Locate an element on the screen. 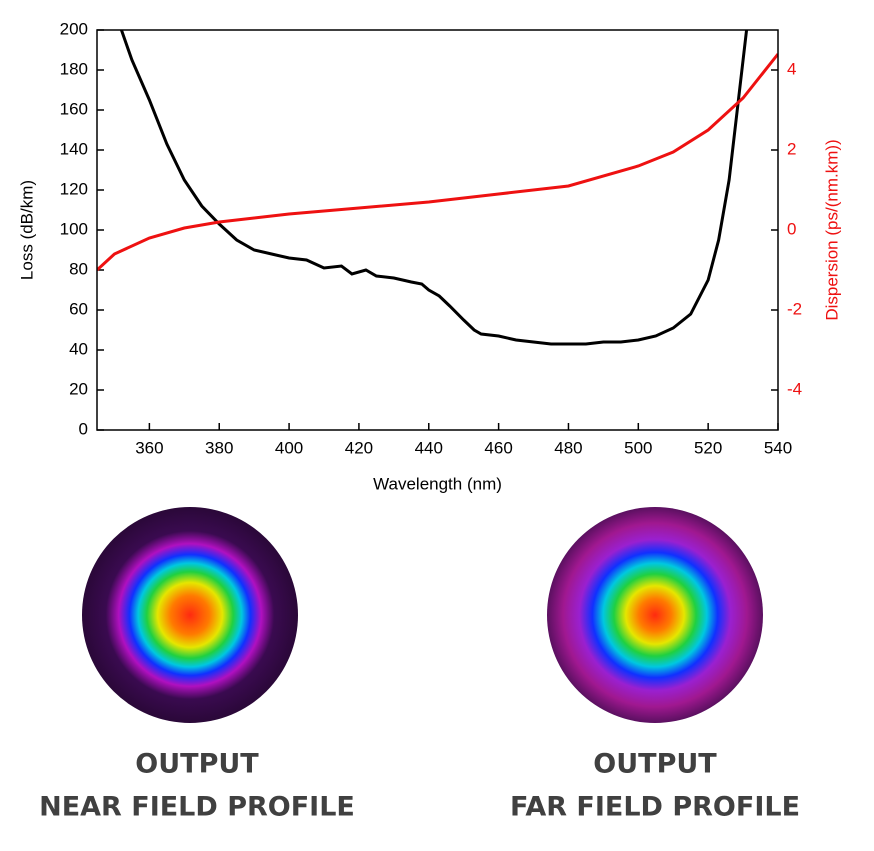 The image size is (874, 851). x-tick-label: 440 is located at coordinates (429, 447).